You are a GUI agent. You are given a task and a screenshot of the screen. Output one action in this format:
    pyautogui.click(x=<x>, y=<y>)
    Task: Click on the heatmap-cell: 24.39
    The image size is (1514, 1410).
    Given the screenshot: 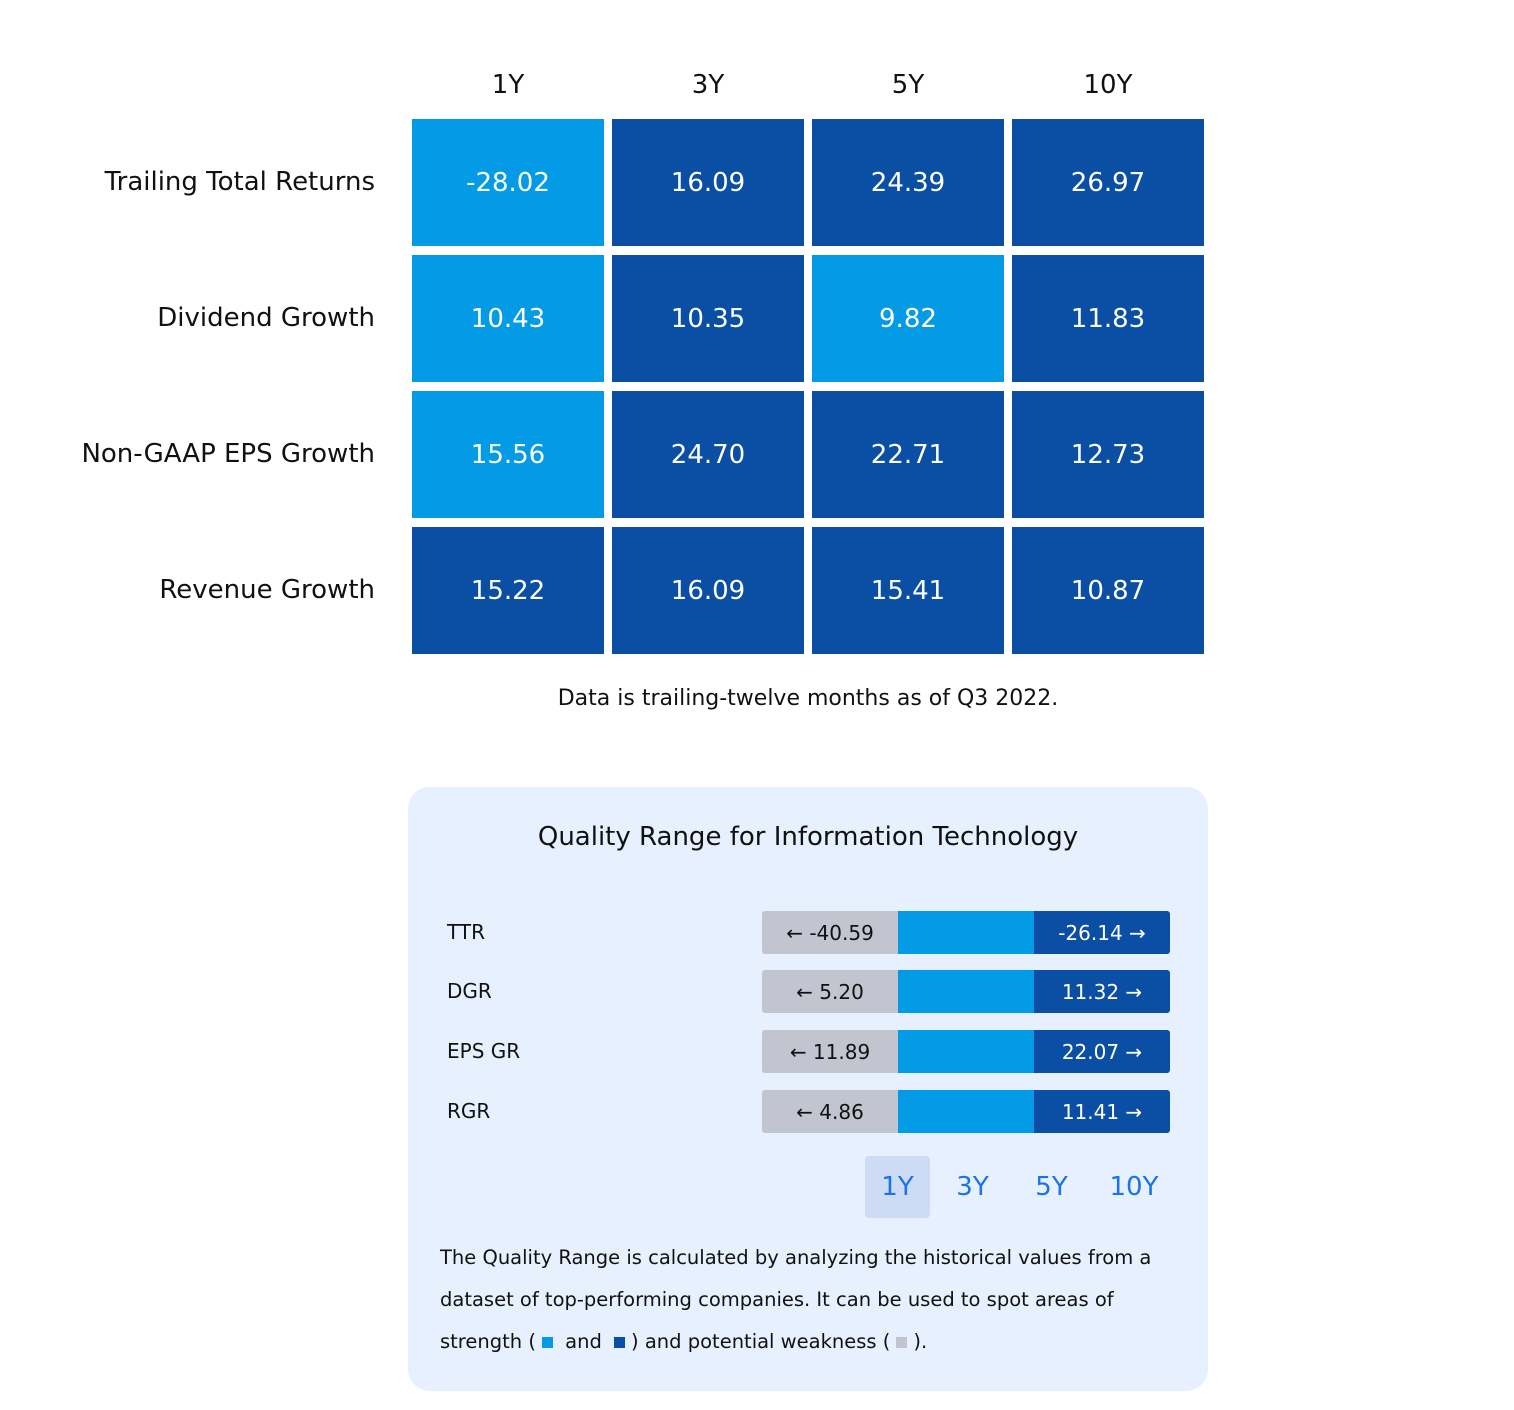 What is the action you would take?
    pyautogui.click(x=908, y=182)
    